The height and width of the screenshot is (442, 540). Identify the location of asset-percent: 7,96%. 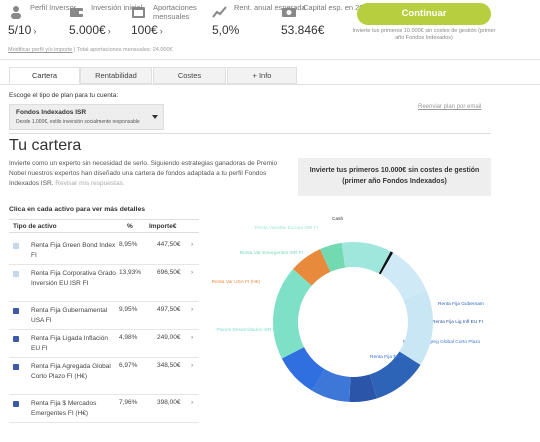
(128, 402).